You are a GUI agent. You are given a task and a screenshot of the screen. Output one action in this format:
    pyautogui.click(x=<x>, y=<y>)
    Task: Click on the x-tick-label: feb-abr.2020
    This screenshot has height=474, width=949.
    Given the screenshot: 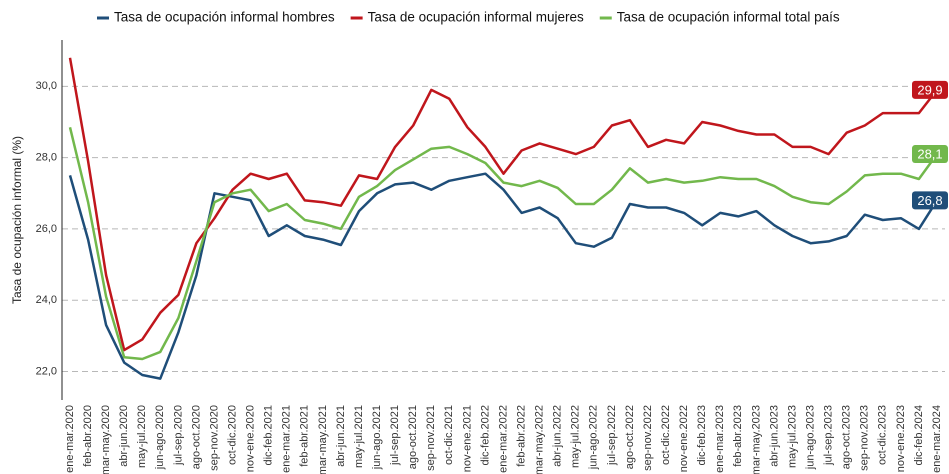 What is the action you would take?
    pyautogui.click(x=88, y=436)
    